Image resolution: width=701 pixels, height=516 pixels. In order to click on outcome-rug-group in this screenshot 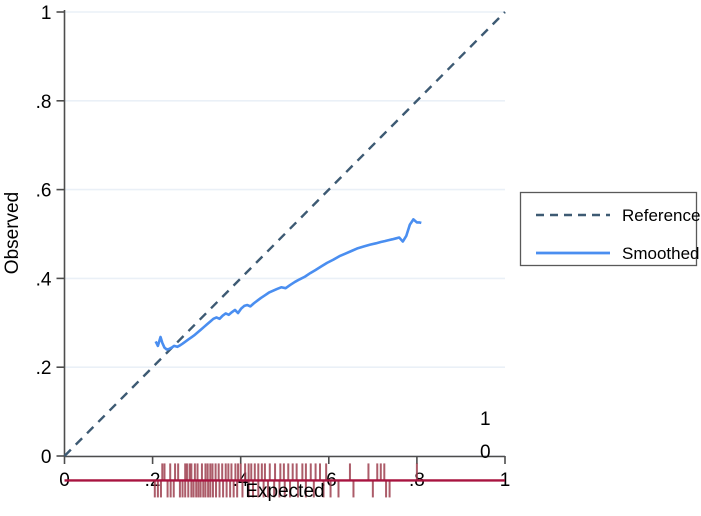, I will do `click(284, 480)`.